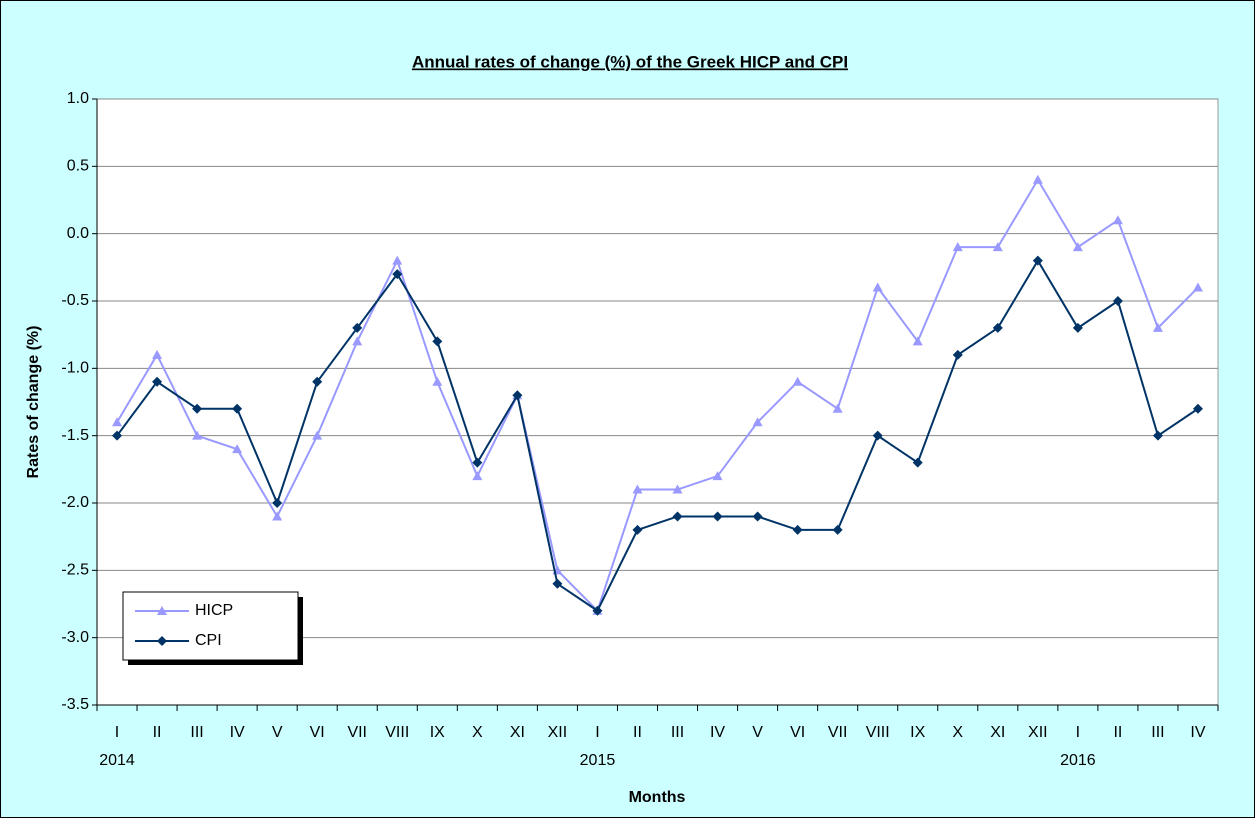 The height and width of the screenshot is (823, 1255). Describe the element at coordinates (210, 626) in the screenshot. I see `legend-box` at that location.